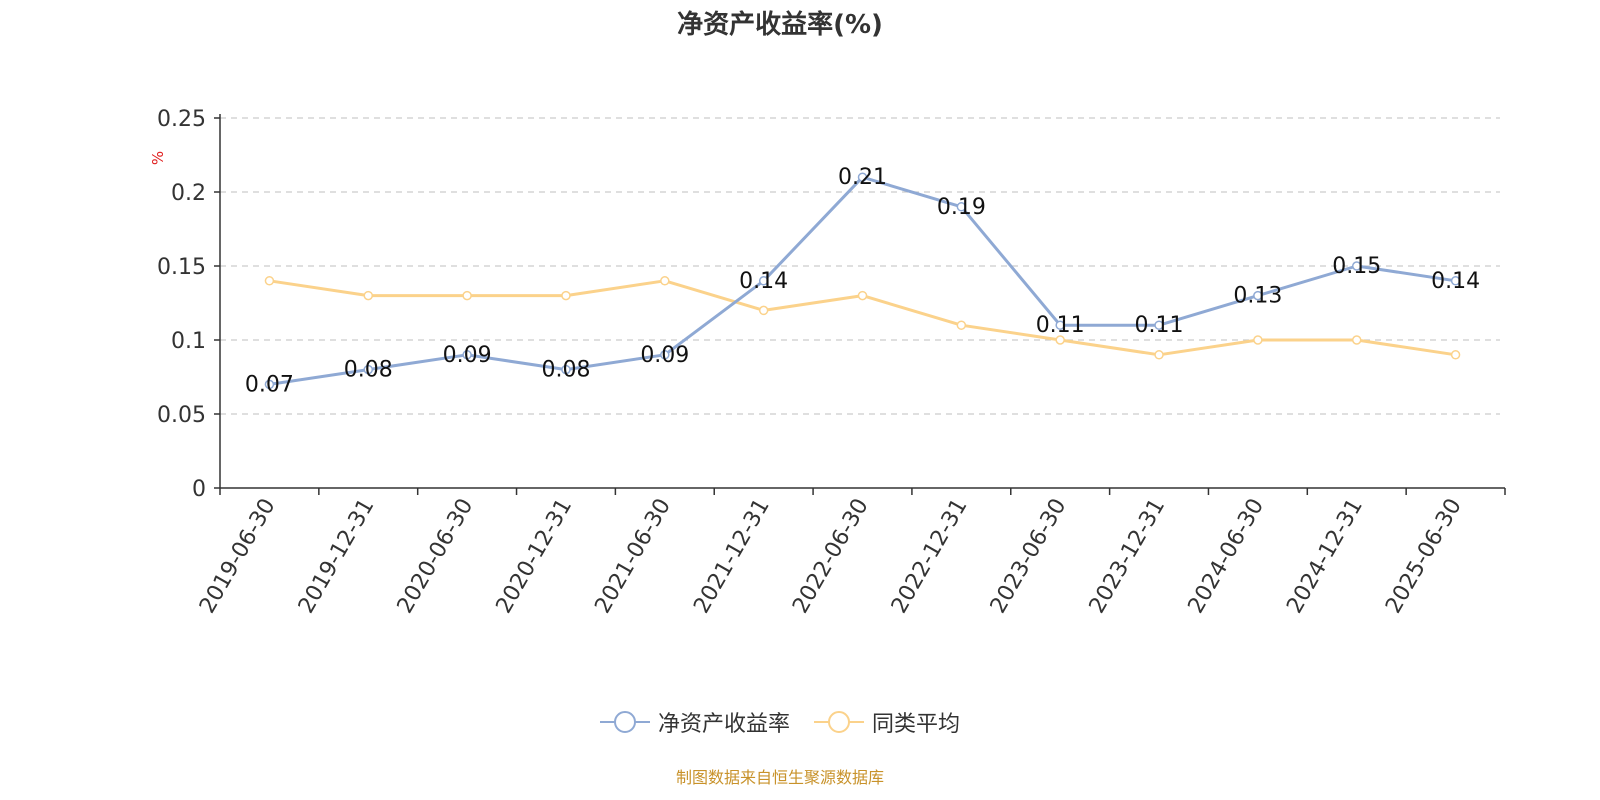 The image size is (1600, 800). What do you see at coordinates (436, 556) in the screenshot?
I see `x-tick-label: 2020-06-30` at bounding box center [436, 556].